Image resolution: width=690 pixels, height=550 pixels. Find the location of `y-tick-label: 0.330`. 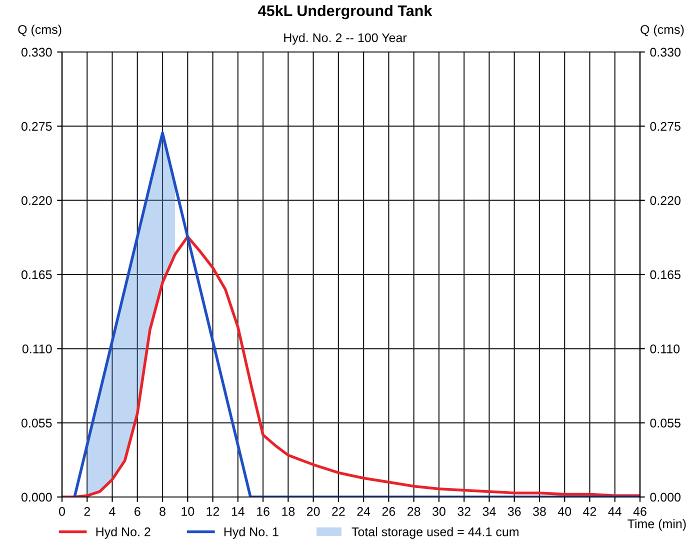

y-tick-label: 0.330 is located at coordinates (36, 52).